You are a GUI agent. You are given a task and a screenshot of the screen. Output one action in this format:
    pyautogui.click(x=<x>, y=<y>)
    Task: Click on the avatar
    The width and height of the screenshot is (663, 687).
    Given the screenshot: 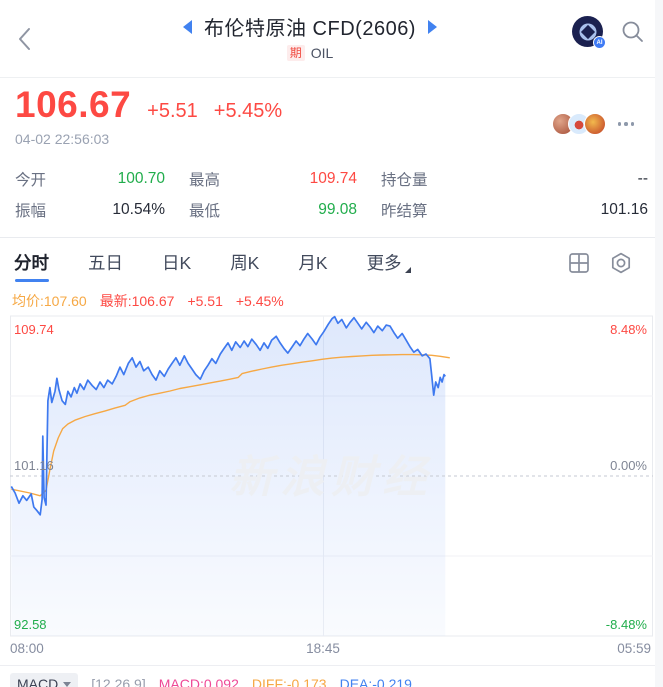 What is the action you would take?
    pyautogui.click(x=594, y=124)
    